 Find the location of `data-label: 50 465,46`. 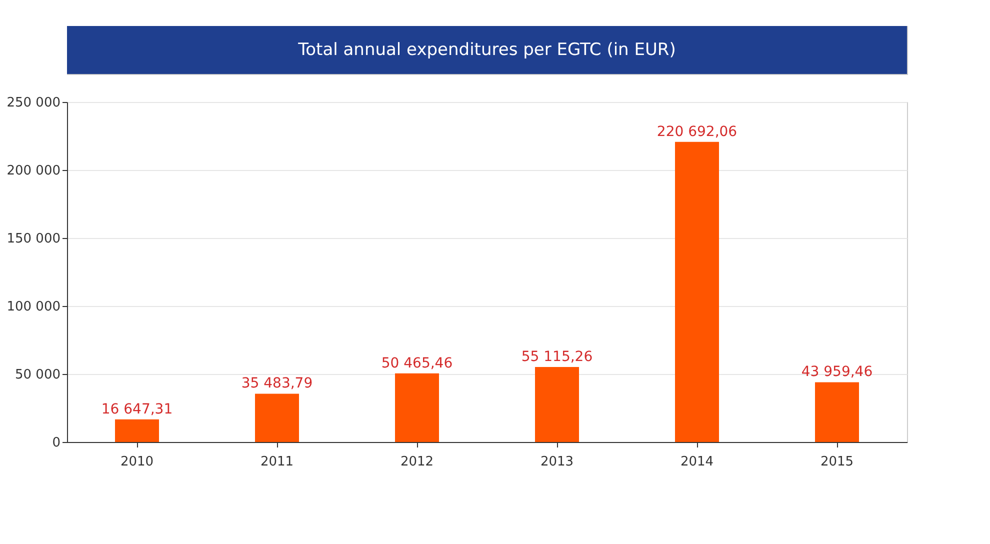

data-label: 50 465,46 is located at coordinates (417, 363).